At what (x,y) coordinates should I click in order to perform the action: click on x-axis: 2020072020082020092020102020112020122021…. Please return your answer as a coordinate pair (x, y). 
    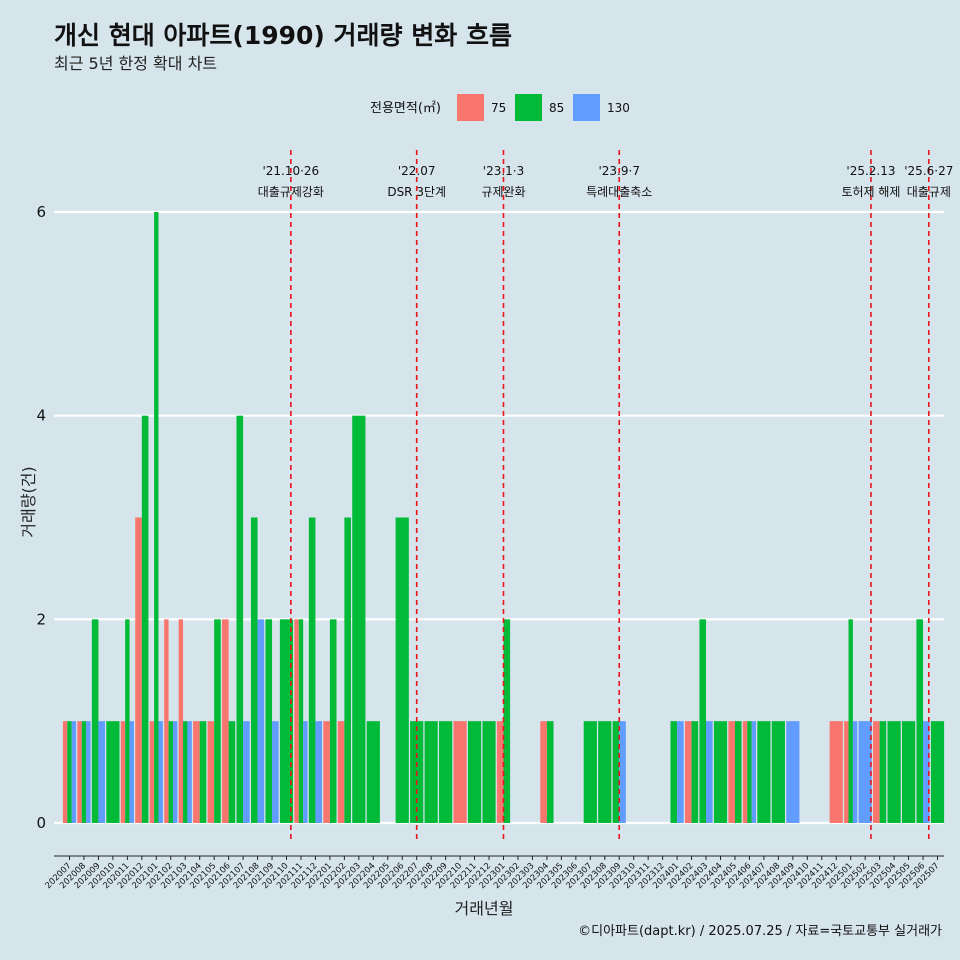
    Looking at the image, I should click on (494, 873).